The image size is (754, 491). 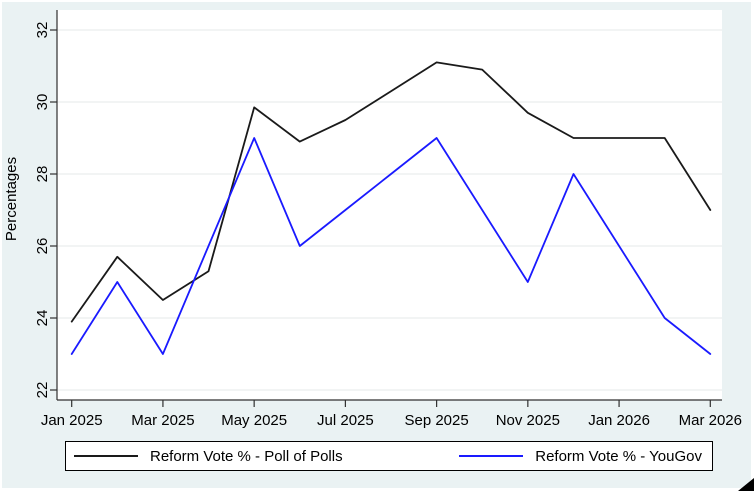 What do you see at coordinates (618, 456) in the screenshot?
I see `legend-label-yougov: Reform Vote % - YouGov` at bounding box center [618, 456].